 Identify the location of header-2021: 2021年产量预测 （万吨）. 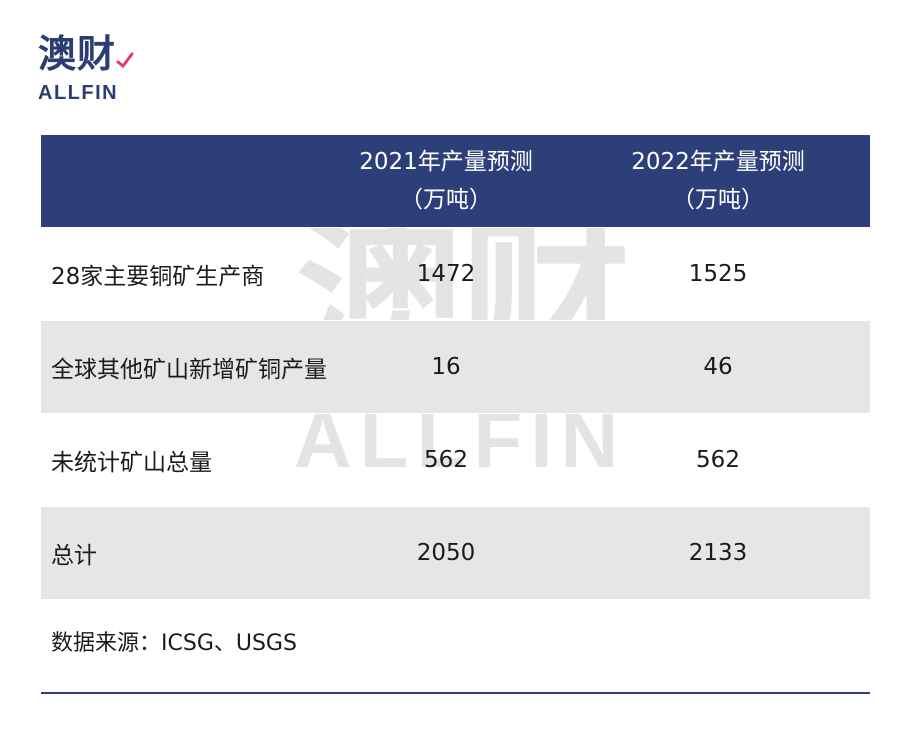
(446, 181).